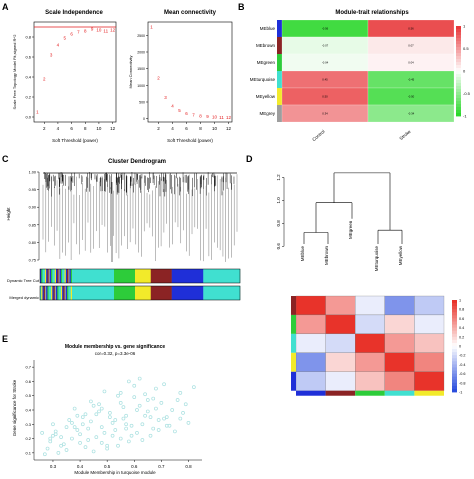 The width and height of the screenshot is (474, 479). I want to click on b-cell-value: -0.04, so click(325, 63).